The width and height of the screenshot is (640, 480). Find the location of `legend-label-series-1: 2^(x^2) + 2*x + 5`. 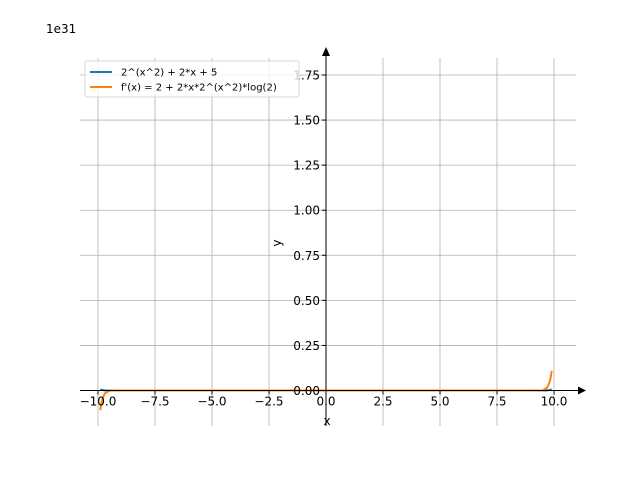

legend-label-series-1: 2^(x^2) + 2*x + 5 is located at coordinates (169, 73).